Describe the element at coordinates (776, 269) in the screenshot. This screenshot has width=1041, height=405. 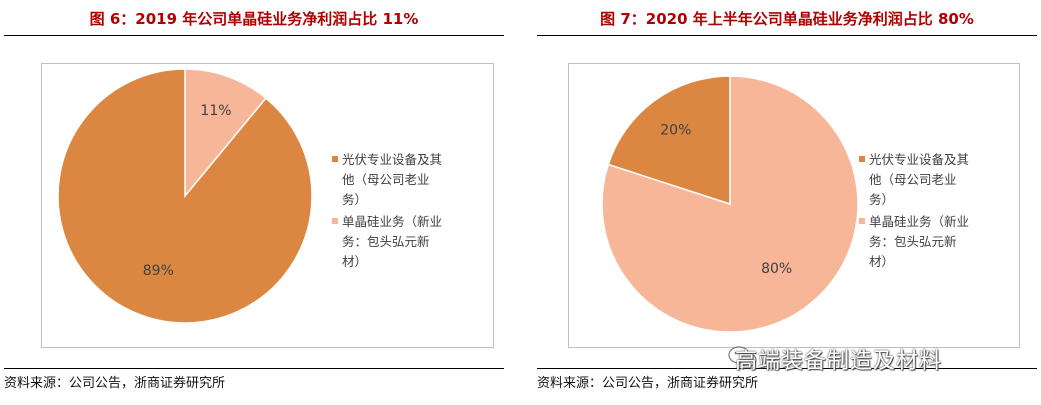
I see `pie-data-label: 80%` at that location.